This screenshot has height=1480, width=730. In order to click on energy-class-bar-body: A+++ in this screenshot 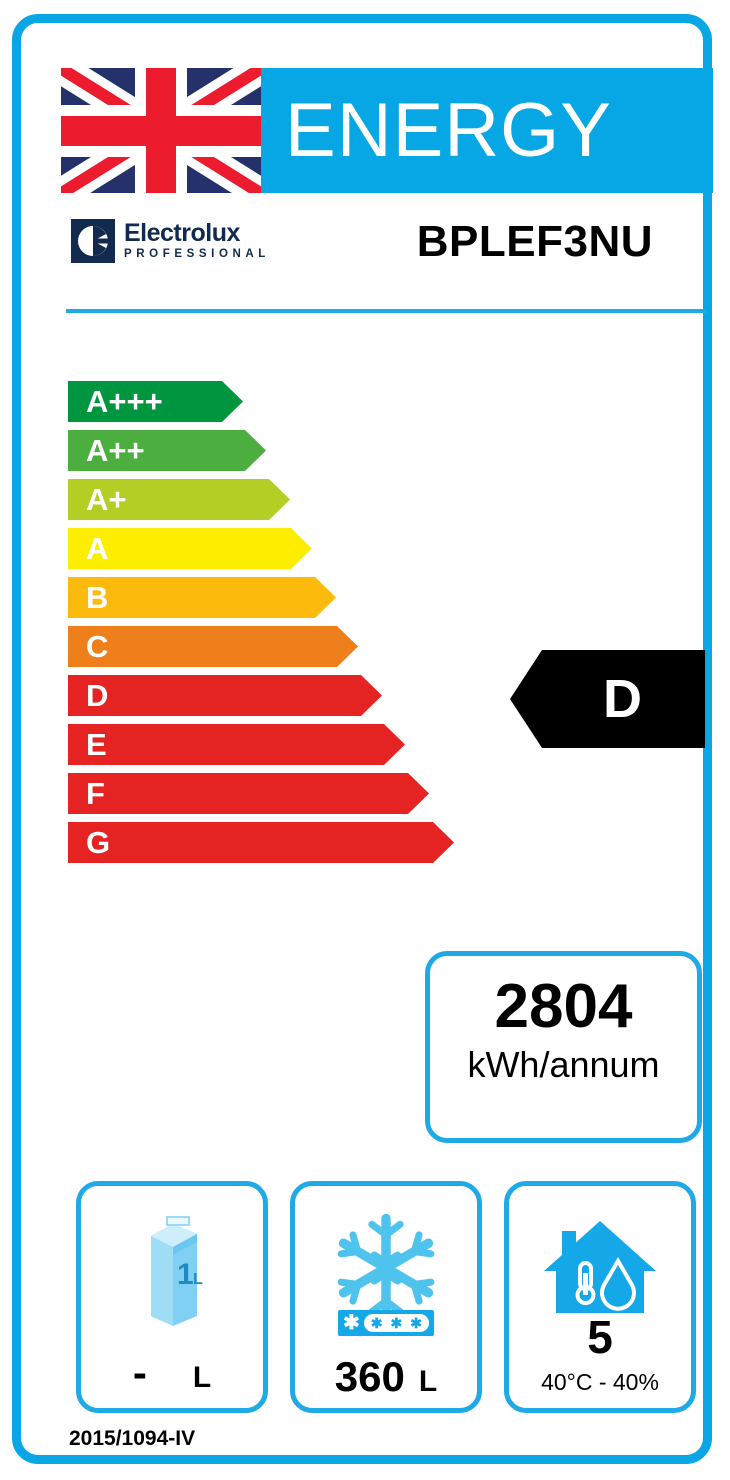, I will do `click(155, 401)`.